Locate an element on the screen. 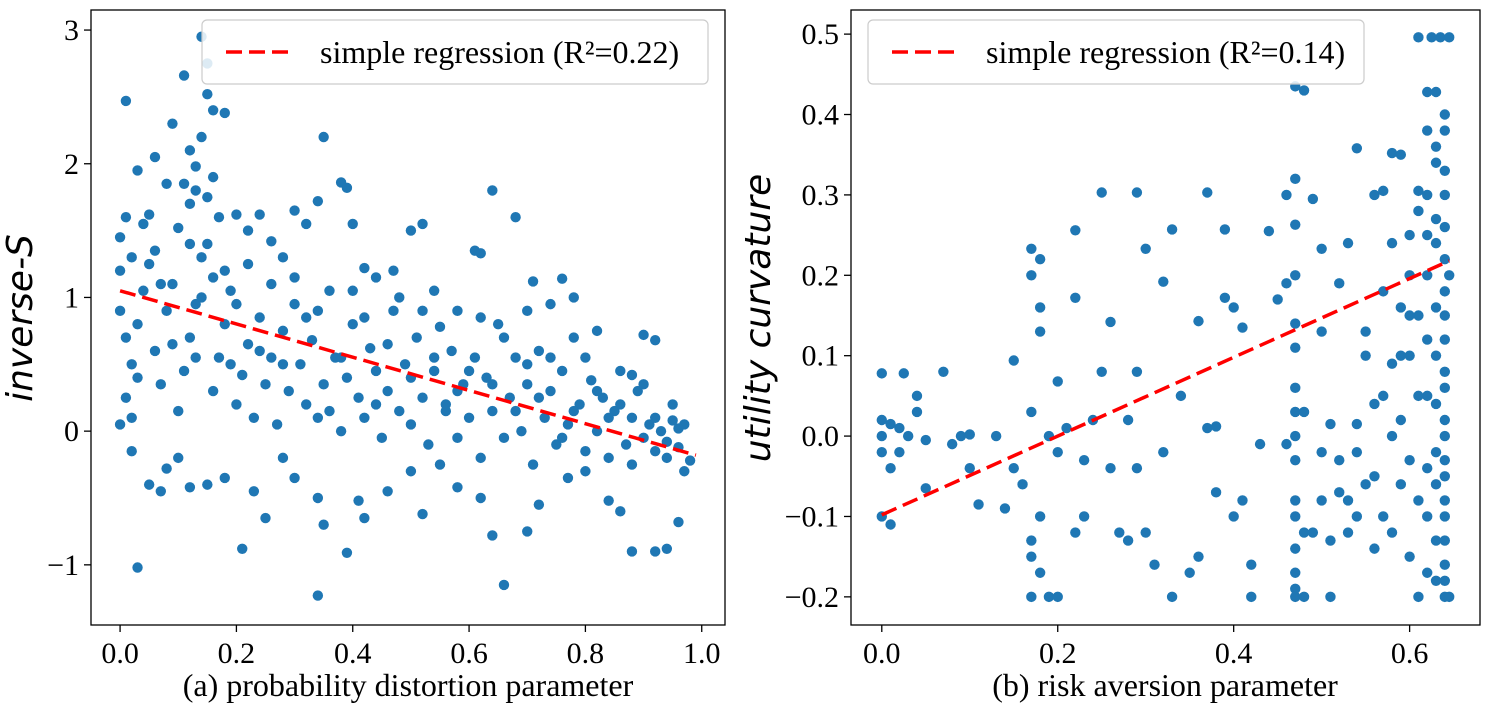  y-axis-label: inverse-S is located at coordinates (20, 318).